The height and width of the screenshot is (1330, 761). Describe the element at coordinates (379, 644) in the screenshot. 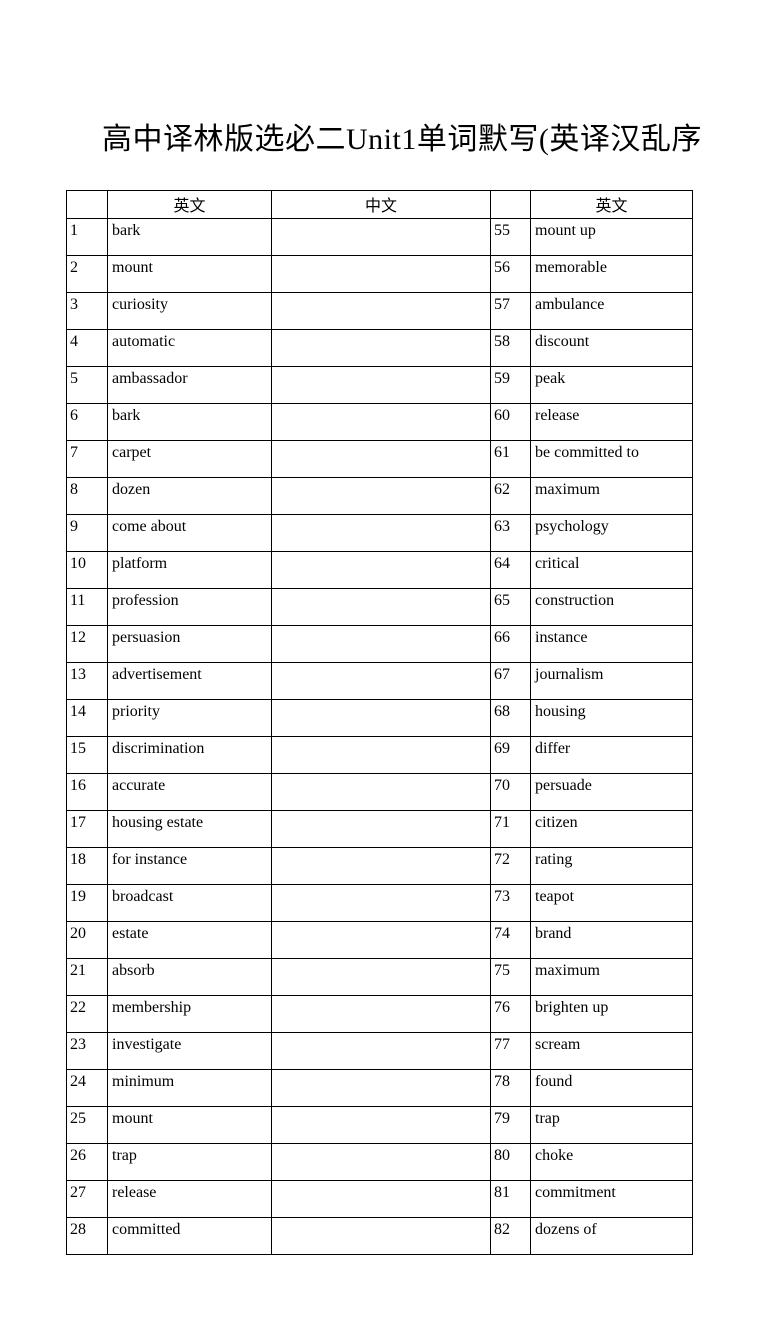

I see `table-row: 12 persuasion 66 instance` at that location.